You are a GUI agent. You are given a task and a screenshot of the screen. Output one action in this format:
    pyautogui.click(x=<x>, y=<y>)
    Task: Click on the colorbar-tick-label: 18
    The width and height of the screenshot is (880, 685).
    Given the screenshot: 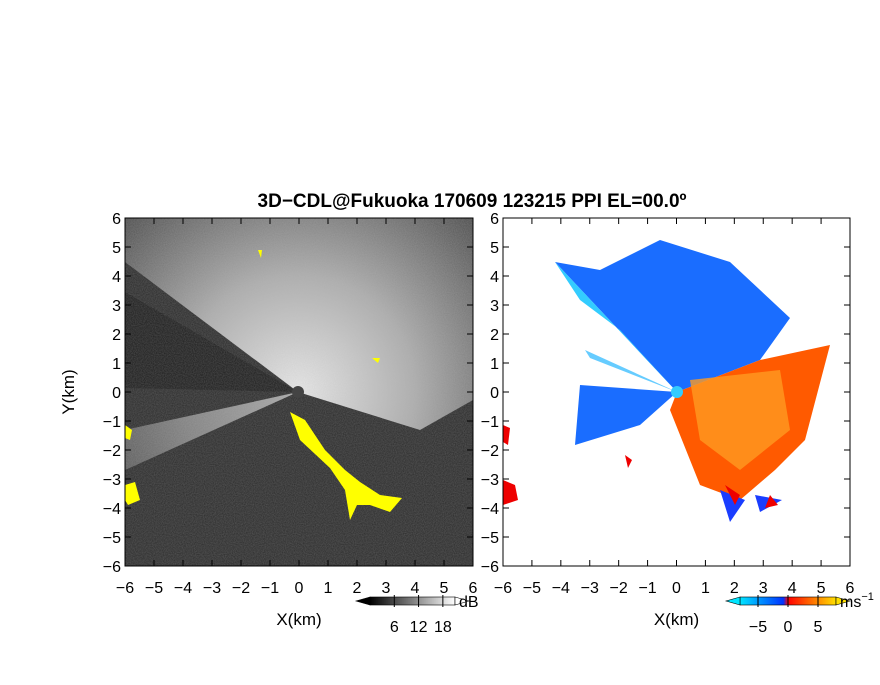 What is the action you would take?
    pyautogui.click(x=443, y=627)
    